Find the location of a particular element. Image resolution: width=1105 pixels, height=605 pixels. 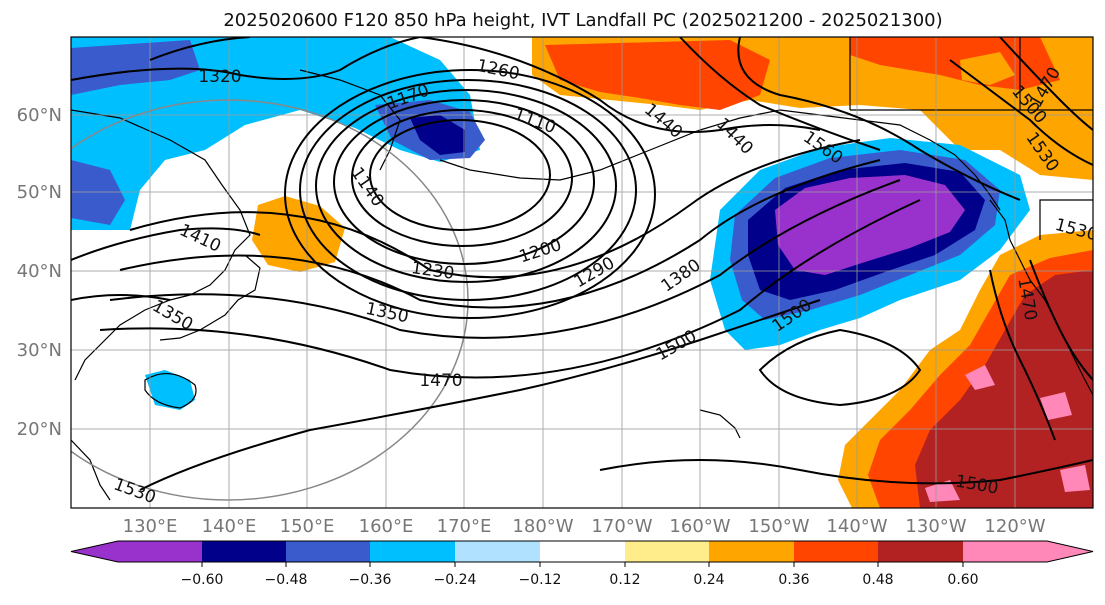

colorbar-tick-label: −0.48 is located at coordinates (286, 580).